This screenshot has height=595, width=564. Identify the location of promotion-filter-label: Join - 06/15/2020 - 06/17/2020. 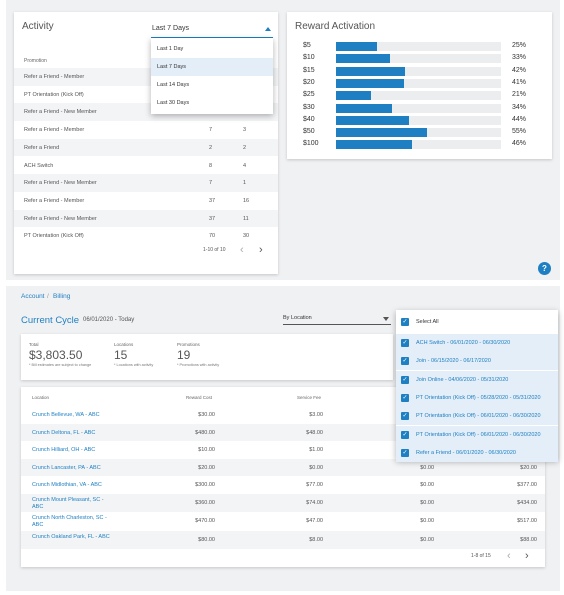
(453, 361).